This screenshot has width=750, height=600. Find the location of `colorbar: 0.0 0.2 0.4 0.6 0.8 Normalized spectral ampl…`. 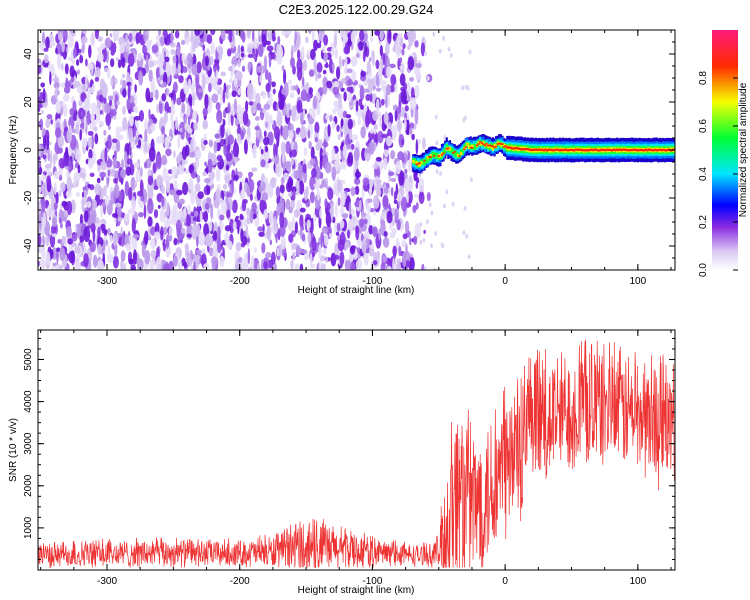

colorbar: 0.0 0.2 0.4 0.6 0.8 Normalized spectral ampl… is located at coordinates (723, 153).